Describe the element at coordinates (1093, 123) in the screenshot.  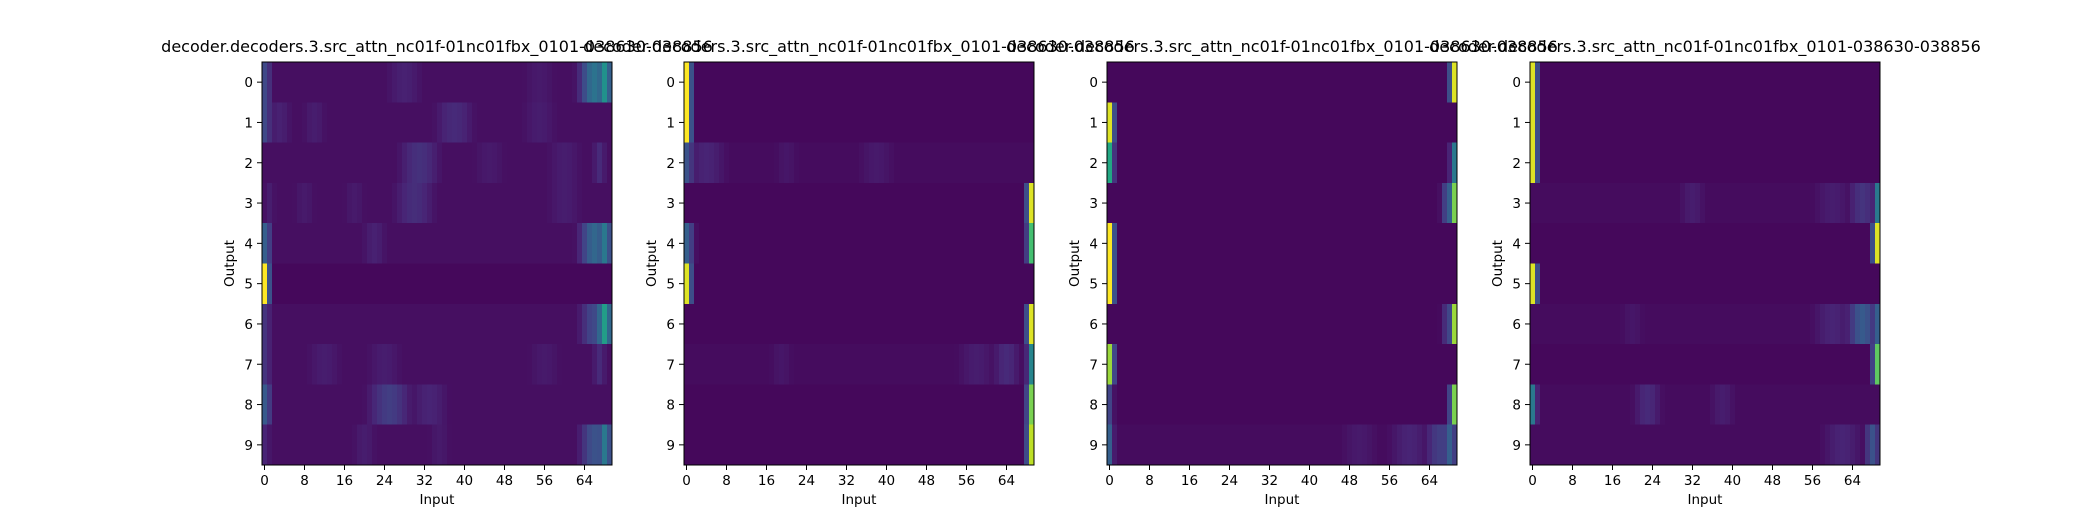
I see `y-tick-label: 1` at that location.